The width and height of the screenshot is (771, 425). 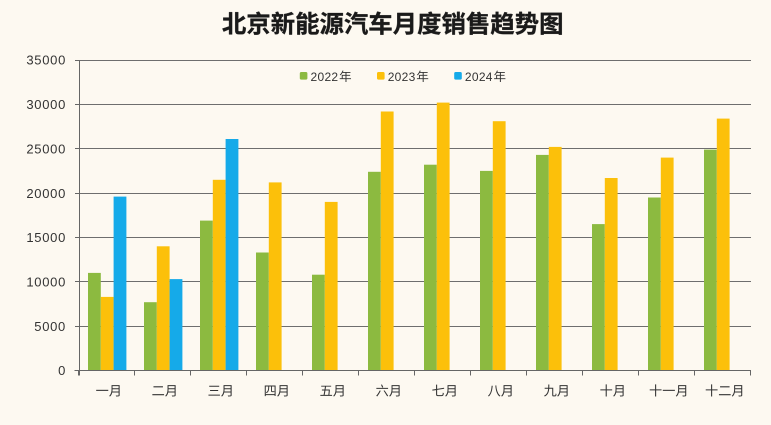 What do you see at coordinates (46, 282) in the screenshot?
I see `svg-text: 10000` at bounding box center [46, 282].